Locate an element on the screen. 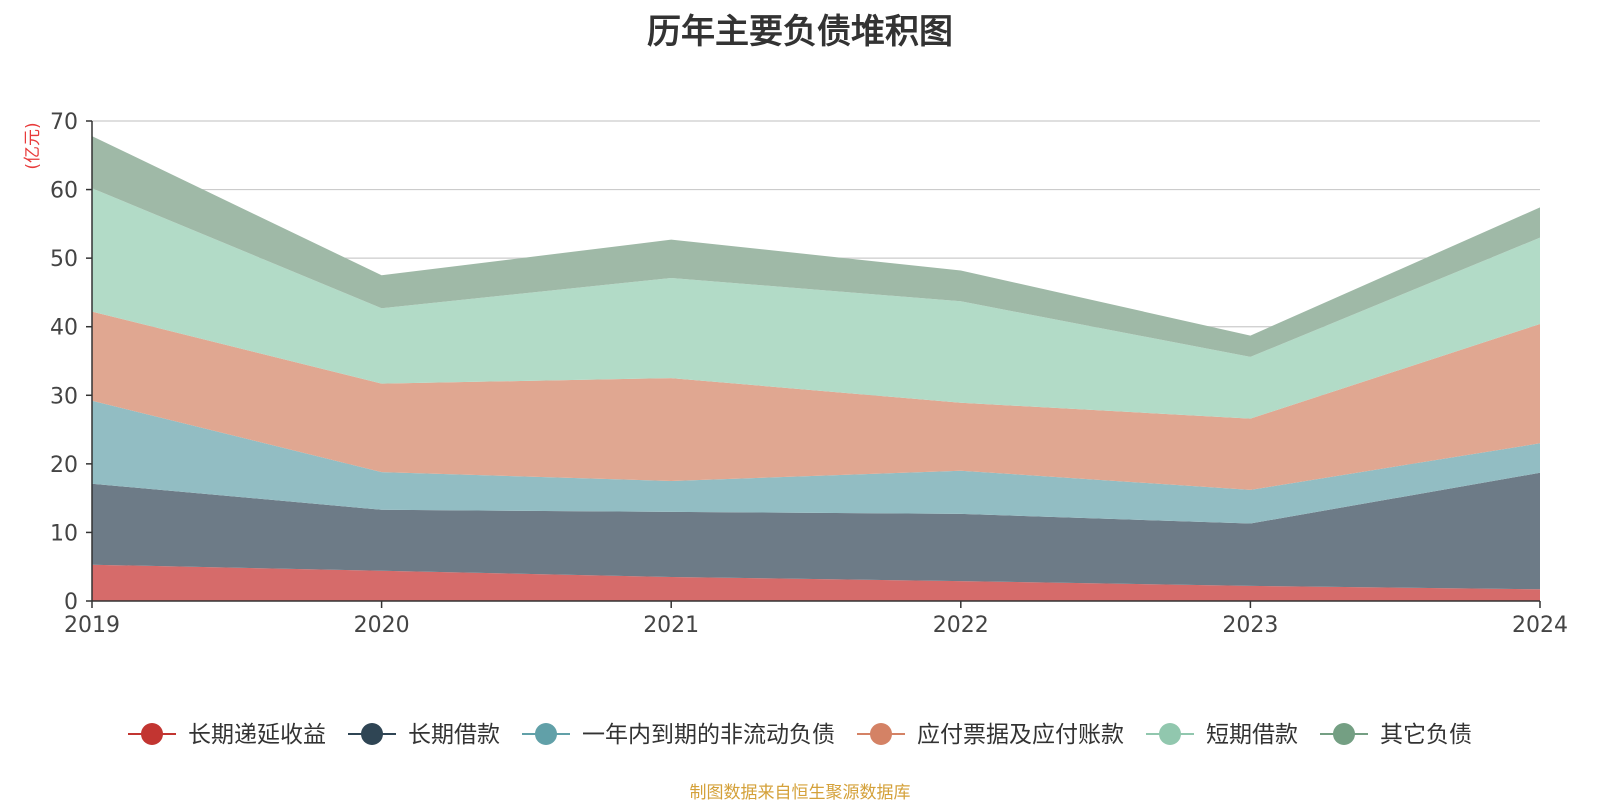 The image size is (1600, 803). y-tick-label: 0 is located at coordinates (71, 602).